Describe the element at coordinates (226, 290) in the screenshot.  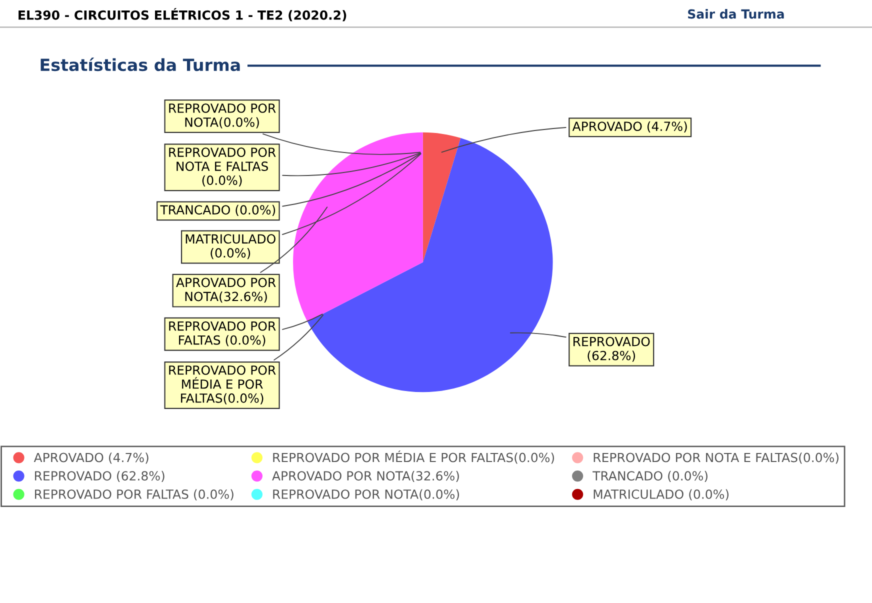
I see `data-label: APROVADO POR NOTA(32.6%)` at that location.